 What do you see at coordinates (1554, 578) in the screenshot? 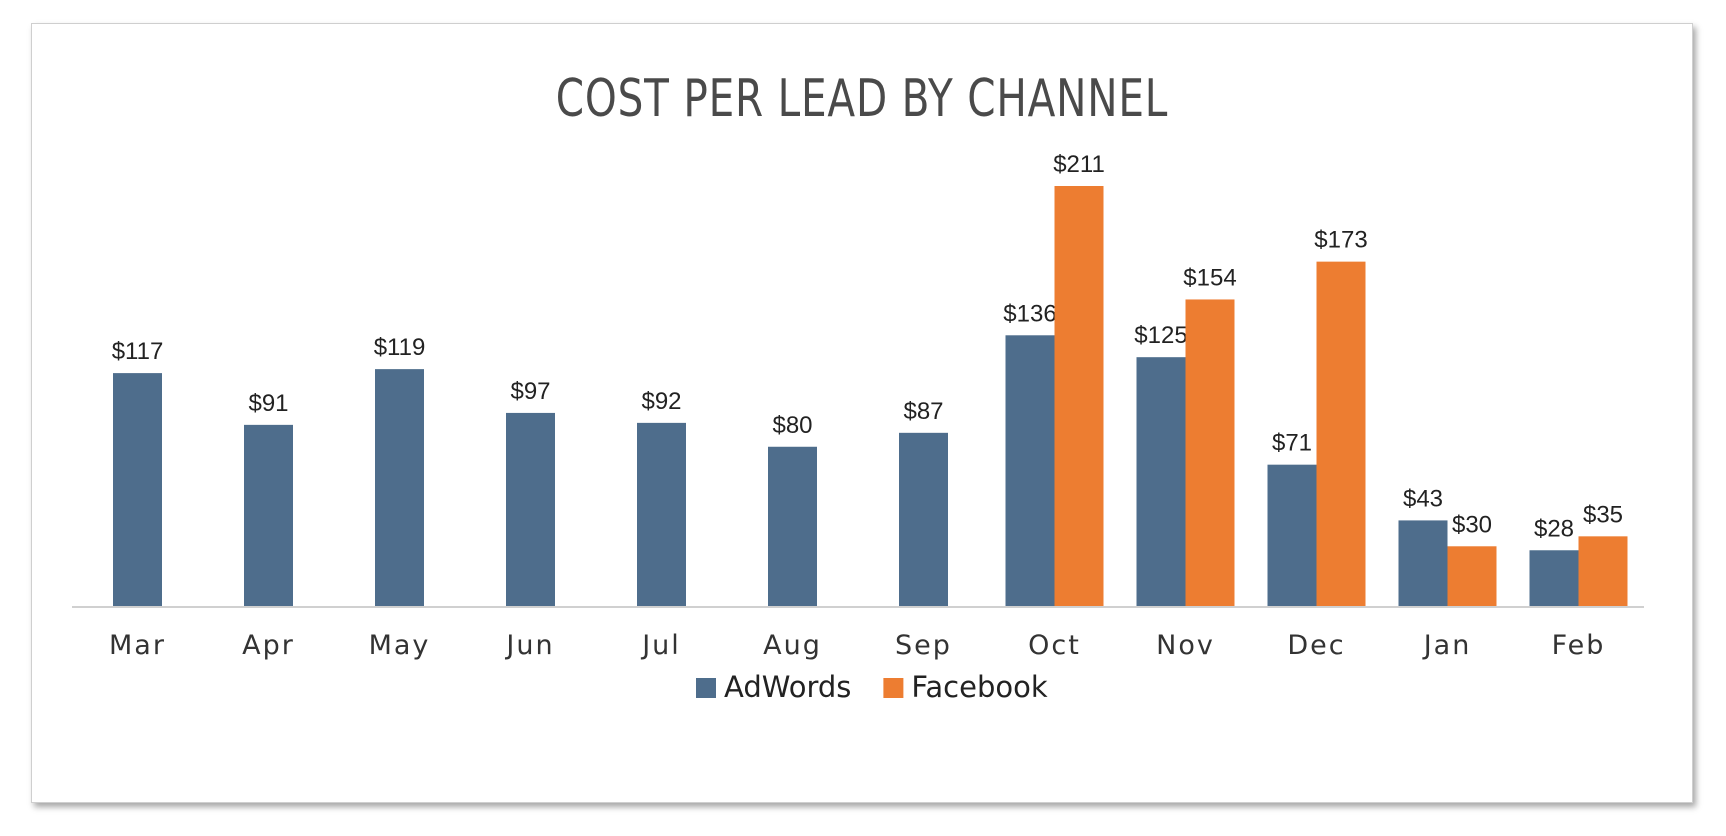
I see `bar-adwords-feb` at bounding box center [1554, 578].